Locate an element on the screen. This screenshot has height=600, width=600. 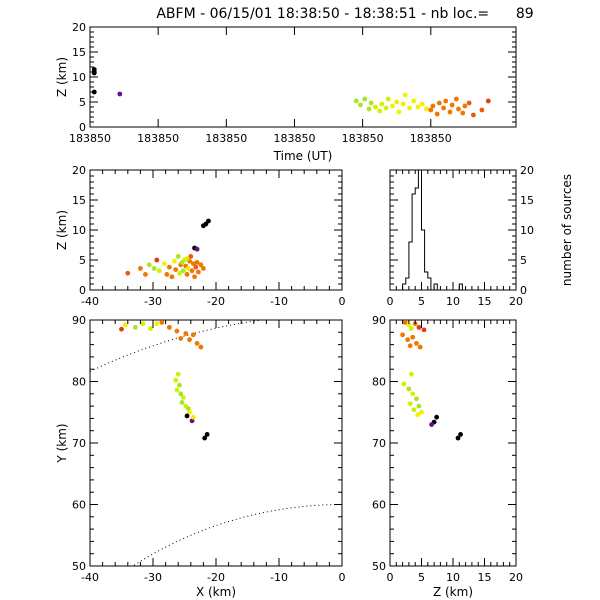
y-tick-label: 50 is located at coordinates (79, 566).